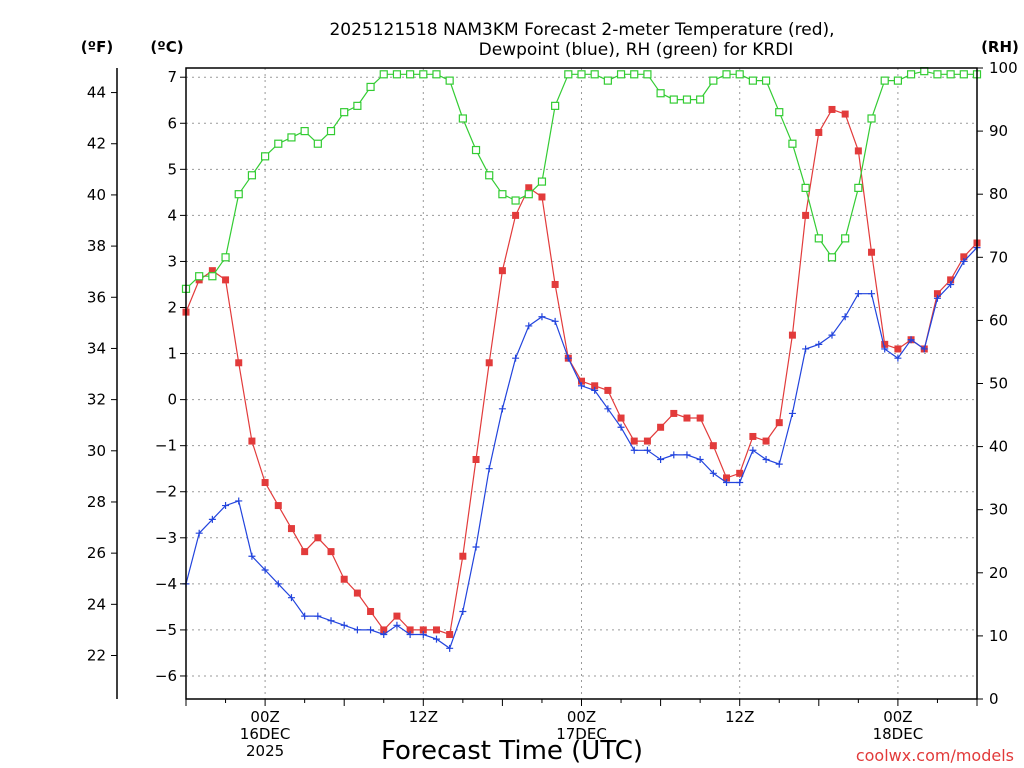 The height and width of the screenshot is (768, 1024). Describe the element at coordinates (166, 492) in the screenshot. I see `celsius-tick-label: −2` at that location.